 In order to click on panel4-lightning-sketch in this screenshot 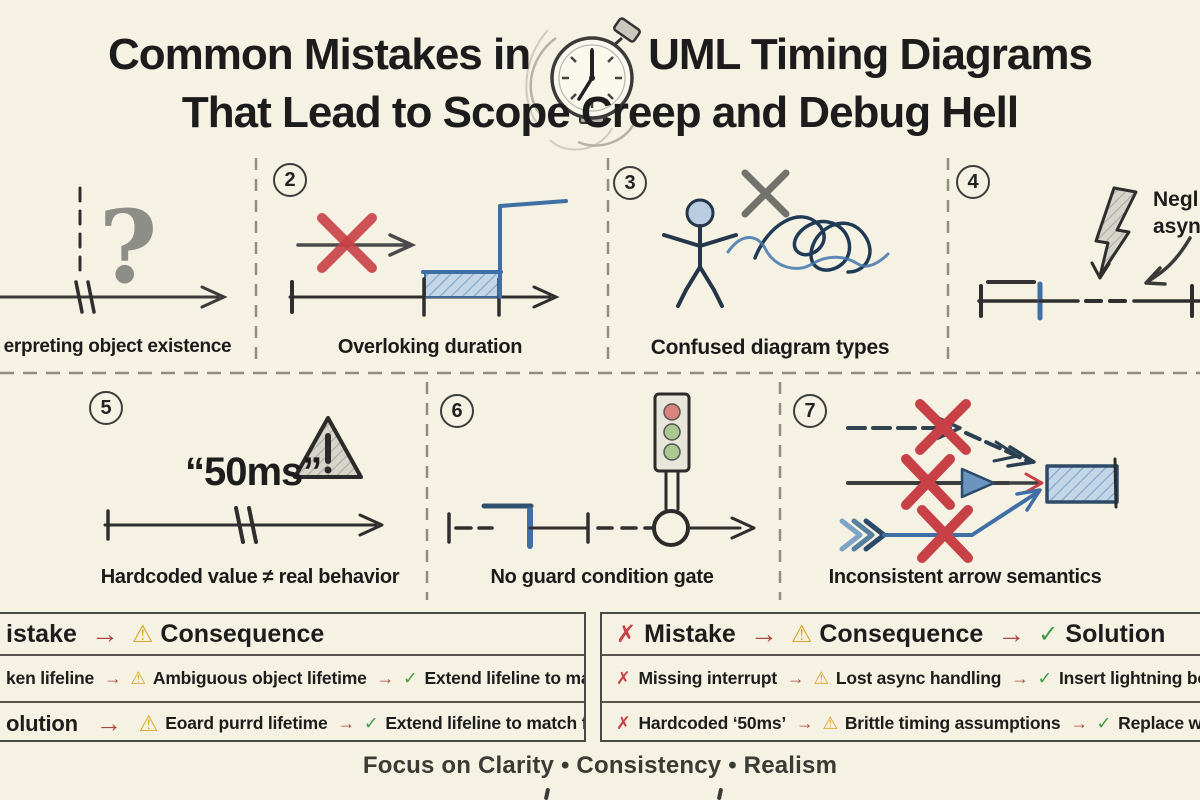, I will do `click(1088, 253)`.